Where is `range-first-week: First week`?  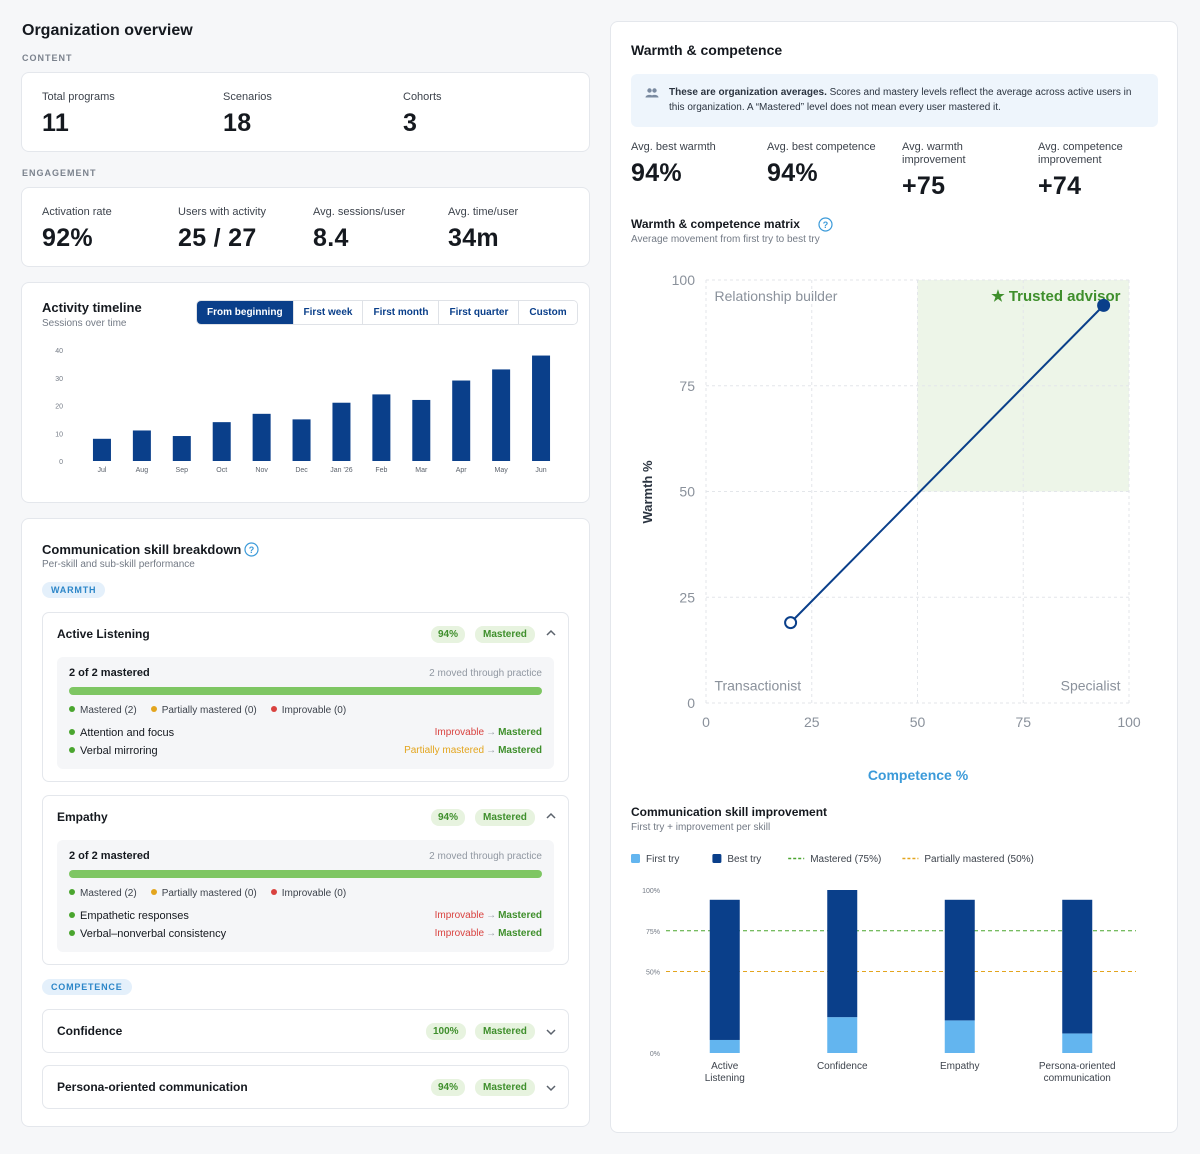
range-first-week: First week is located at coordinates (328, 312).